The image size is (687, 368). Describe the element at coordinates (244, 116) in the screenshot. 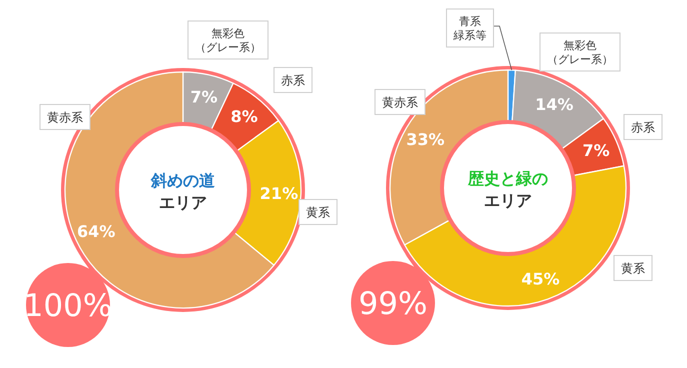

I see `data-label: 8%` at that location.